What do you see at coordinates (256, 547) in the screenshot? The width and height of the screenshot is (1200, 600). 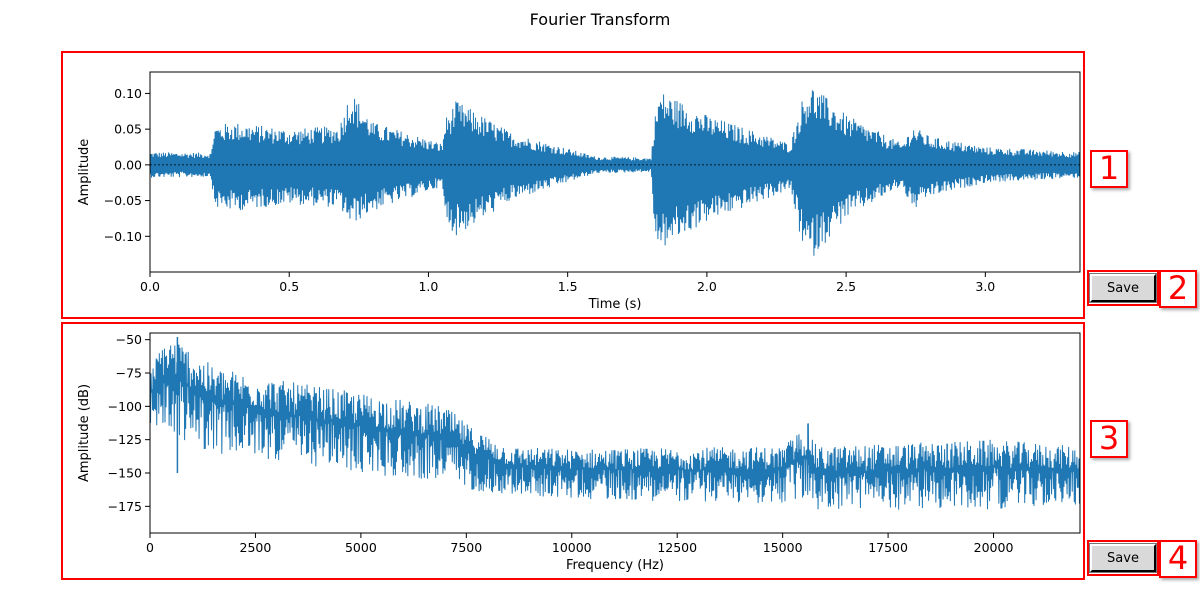 I see `x-tick-label: 2500` at bounding box center [256, 547].